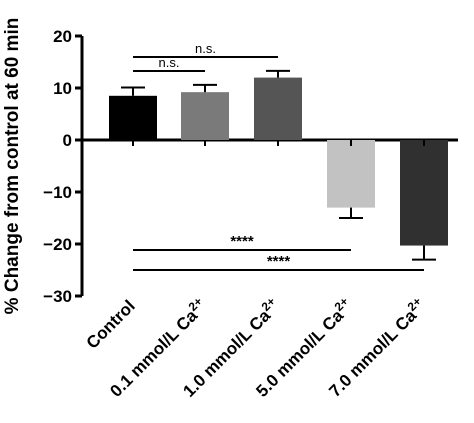  I want to click on y-tick-label: 10, so click(62, 88).